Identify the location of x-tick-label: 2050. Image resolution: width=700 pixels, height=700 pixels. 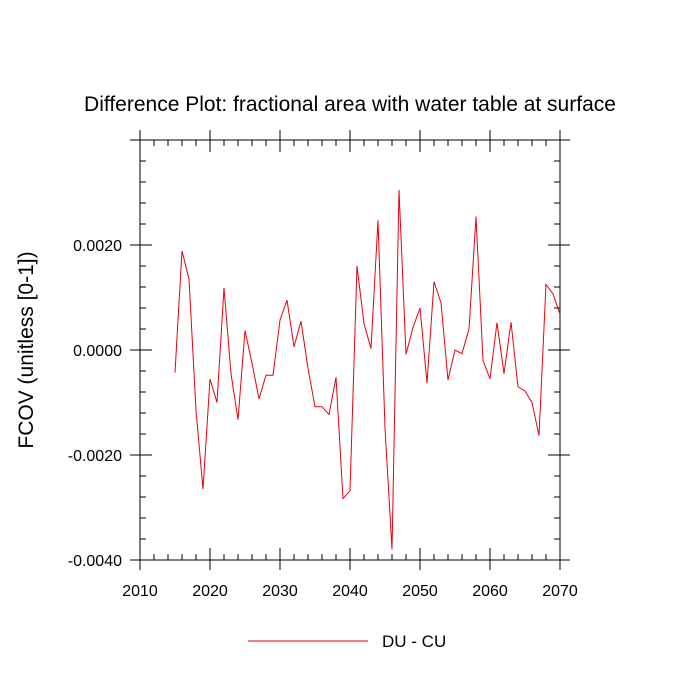
(420, 591).